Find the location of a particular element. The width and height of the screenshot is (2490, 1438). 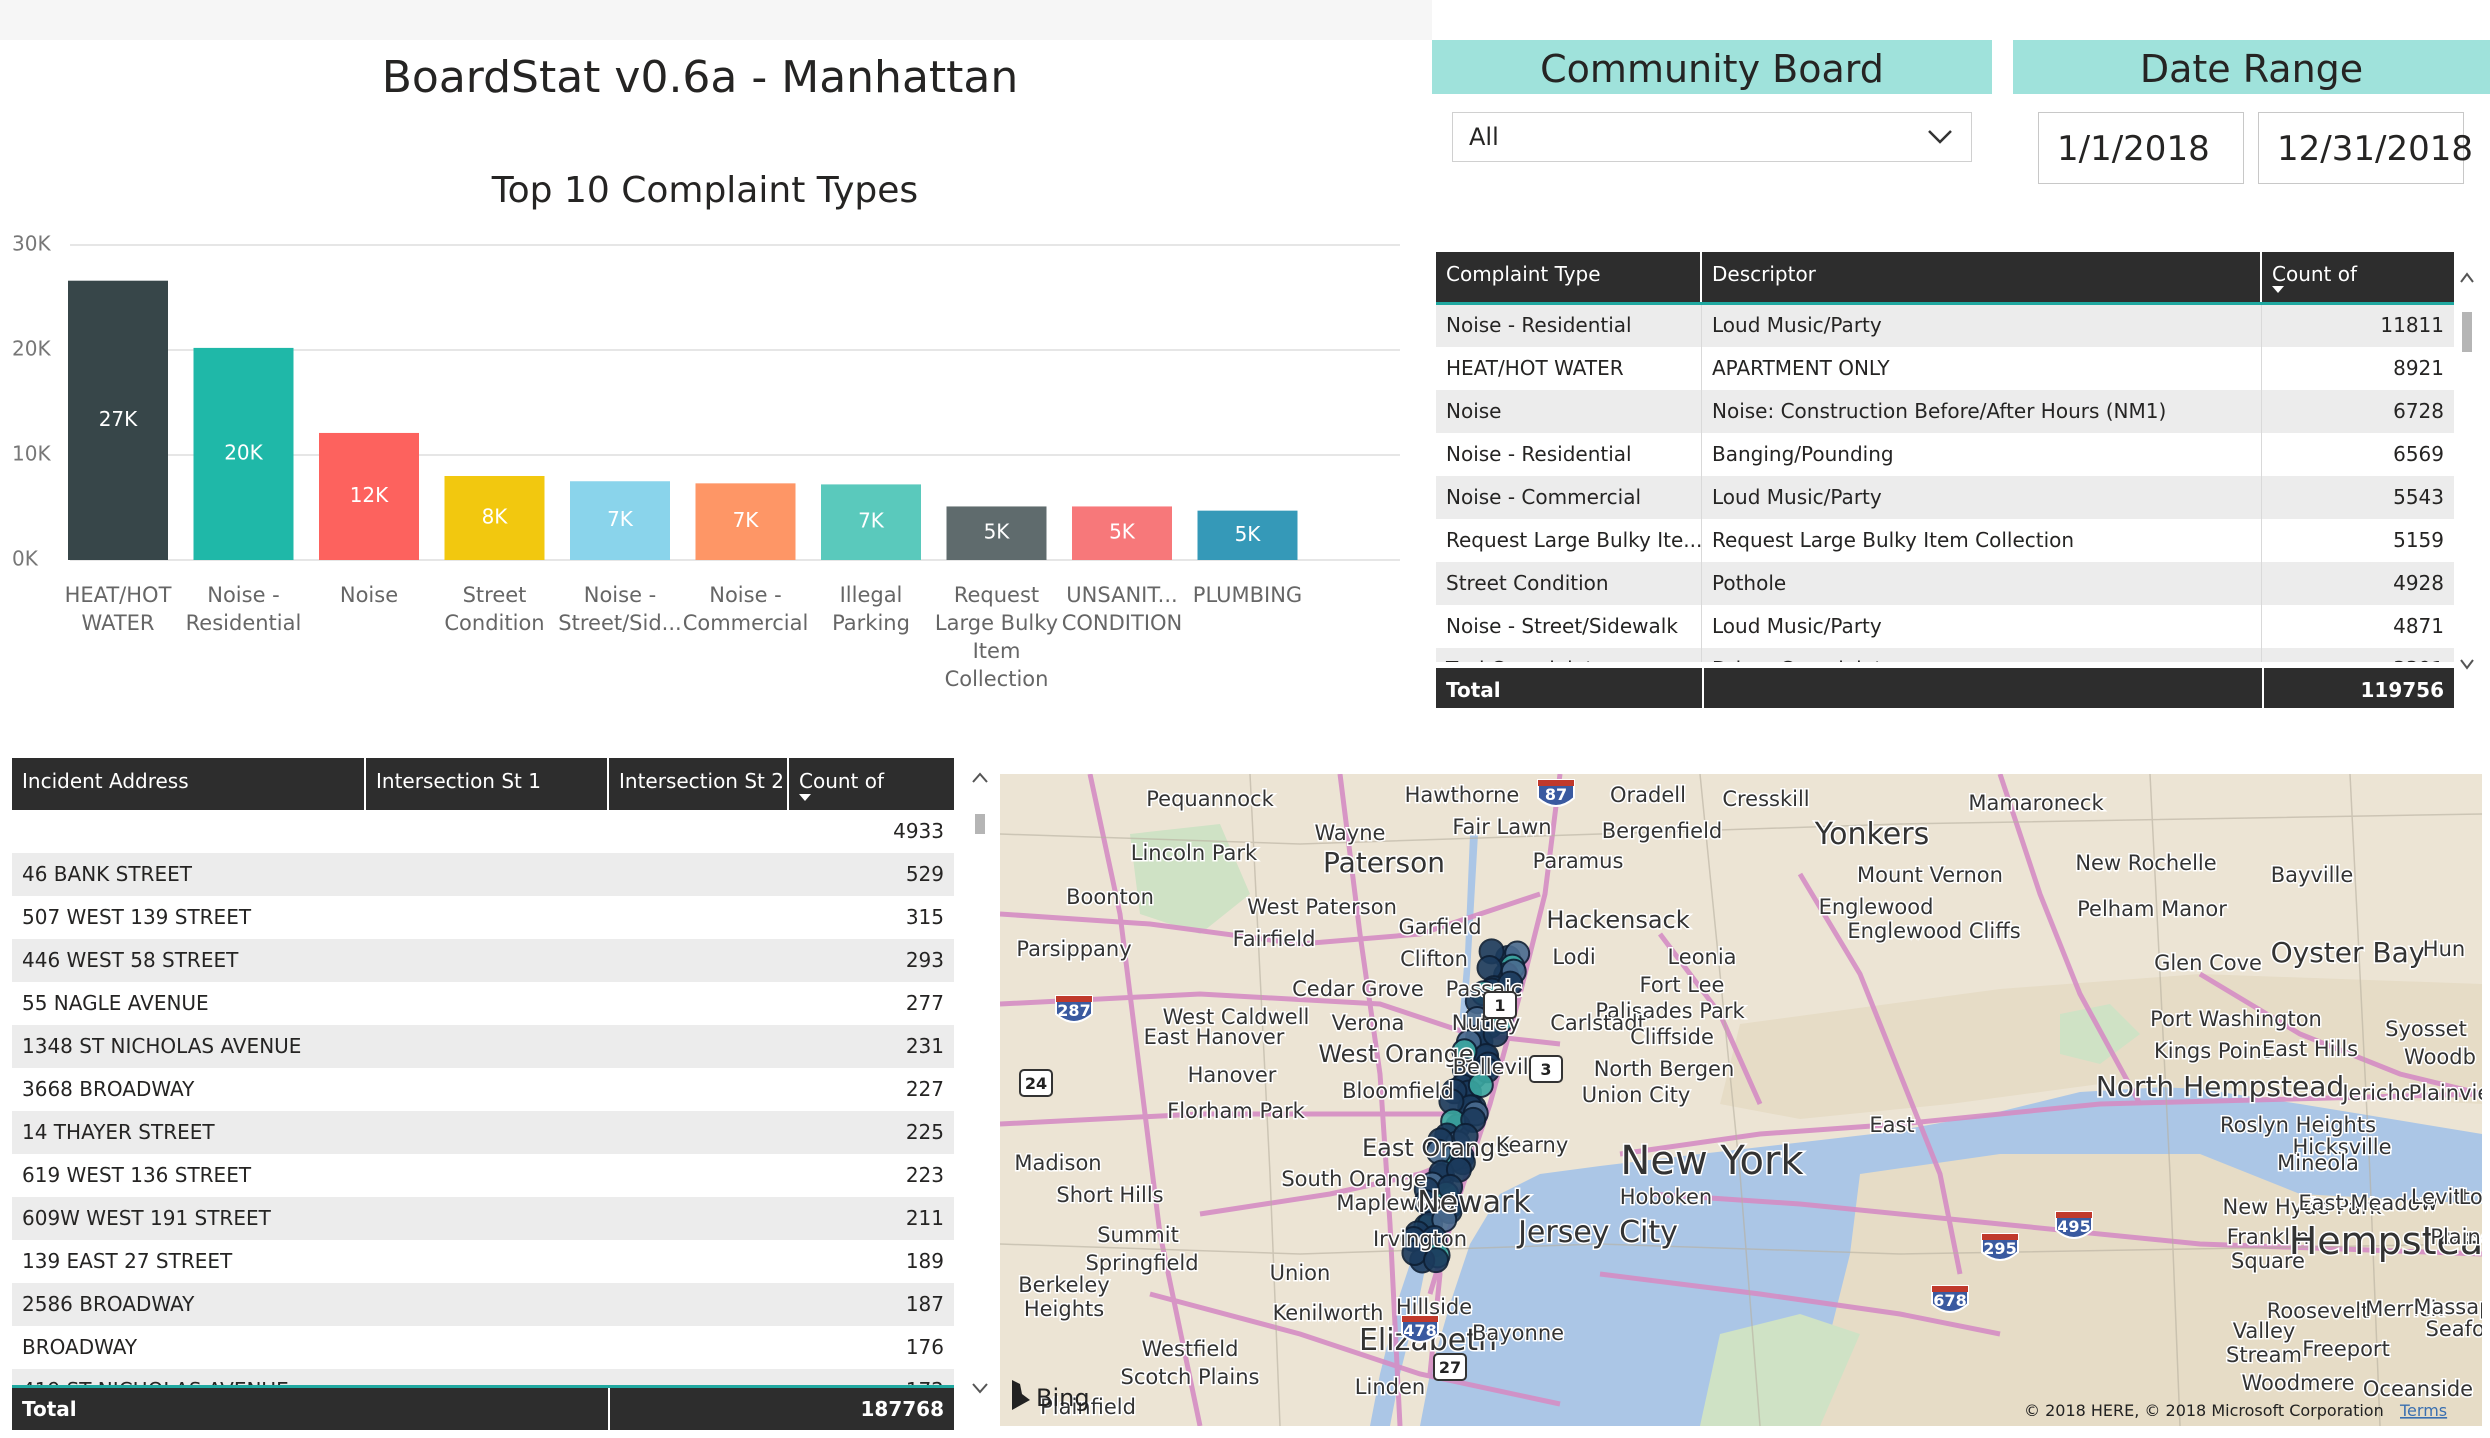

map-place-label: West Orange is located at coordinates (1395, 1054).